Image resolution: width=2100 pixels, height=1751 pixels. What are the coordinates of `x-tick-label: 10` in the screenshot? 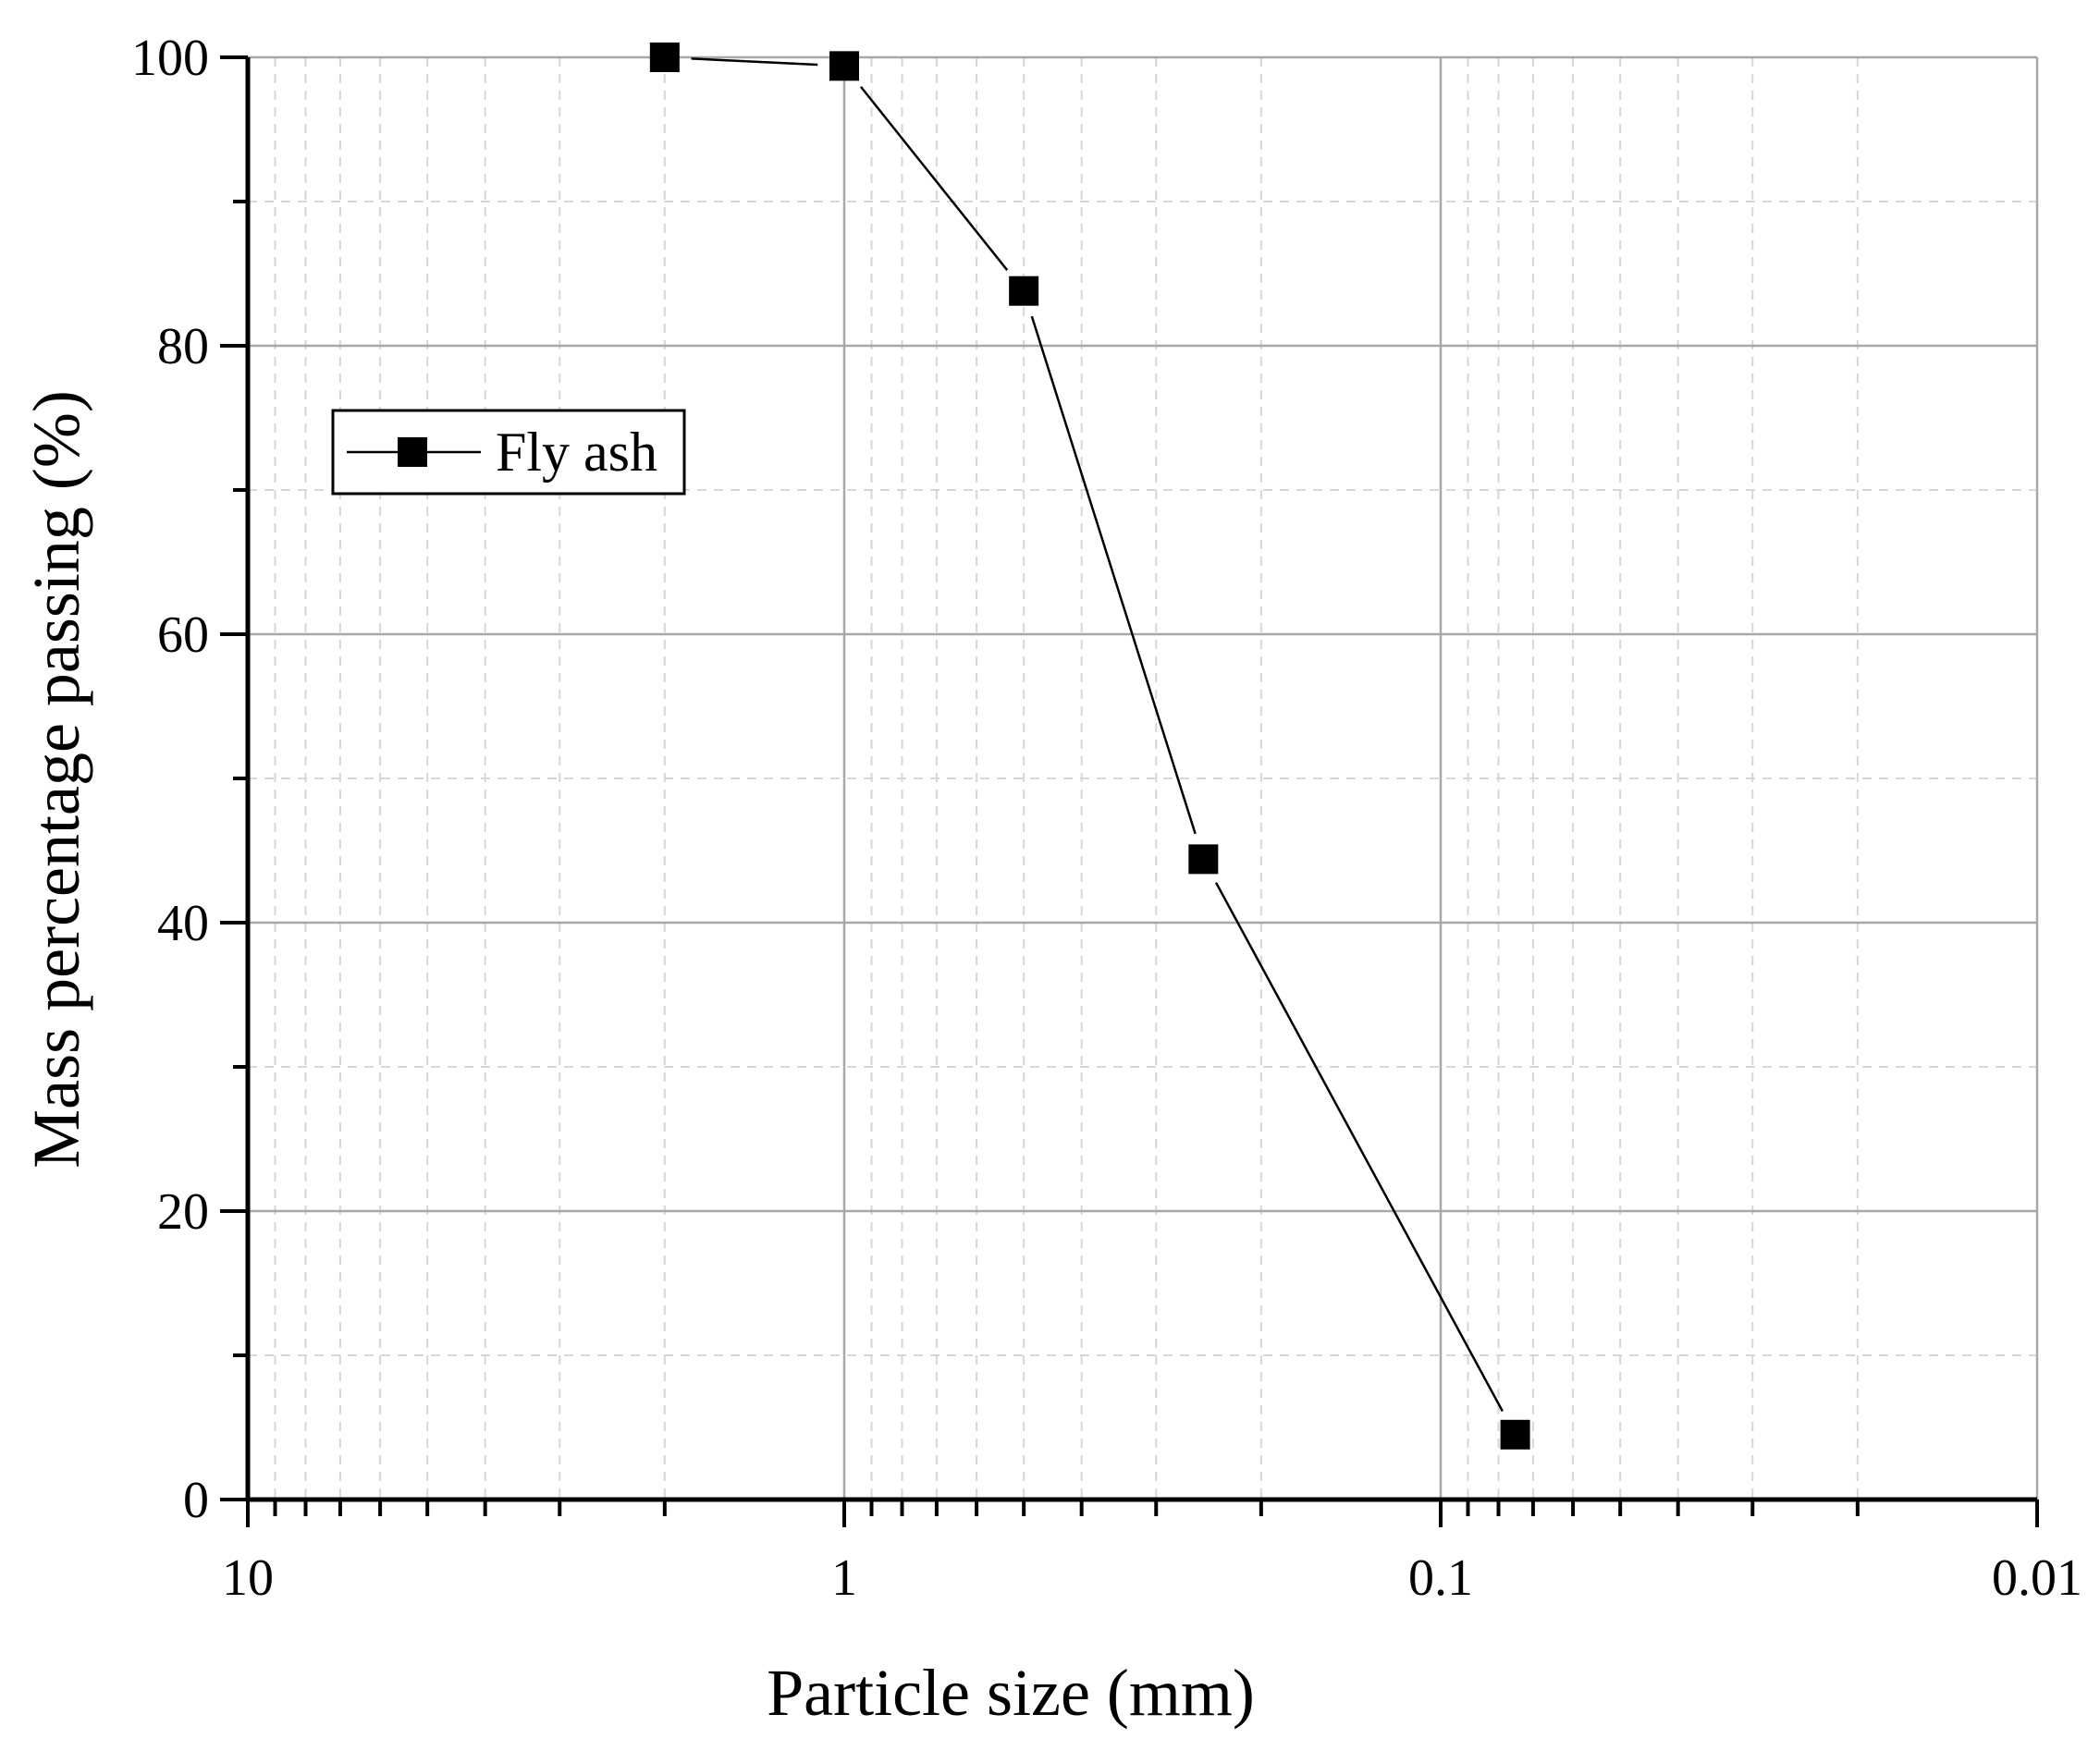 It's located at (248, 1578).